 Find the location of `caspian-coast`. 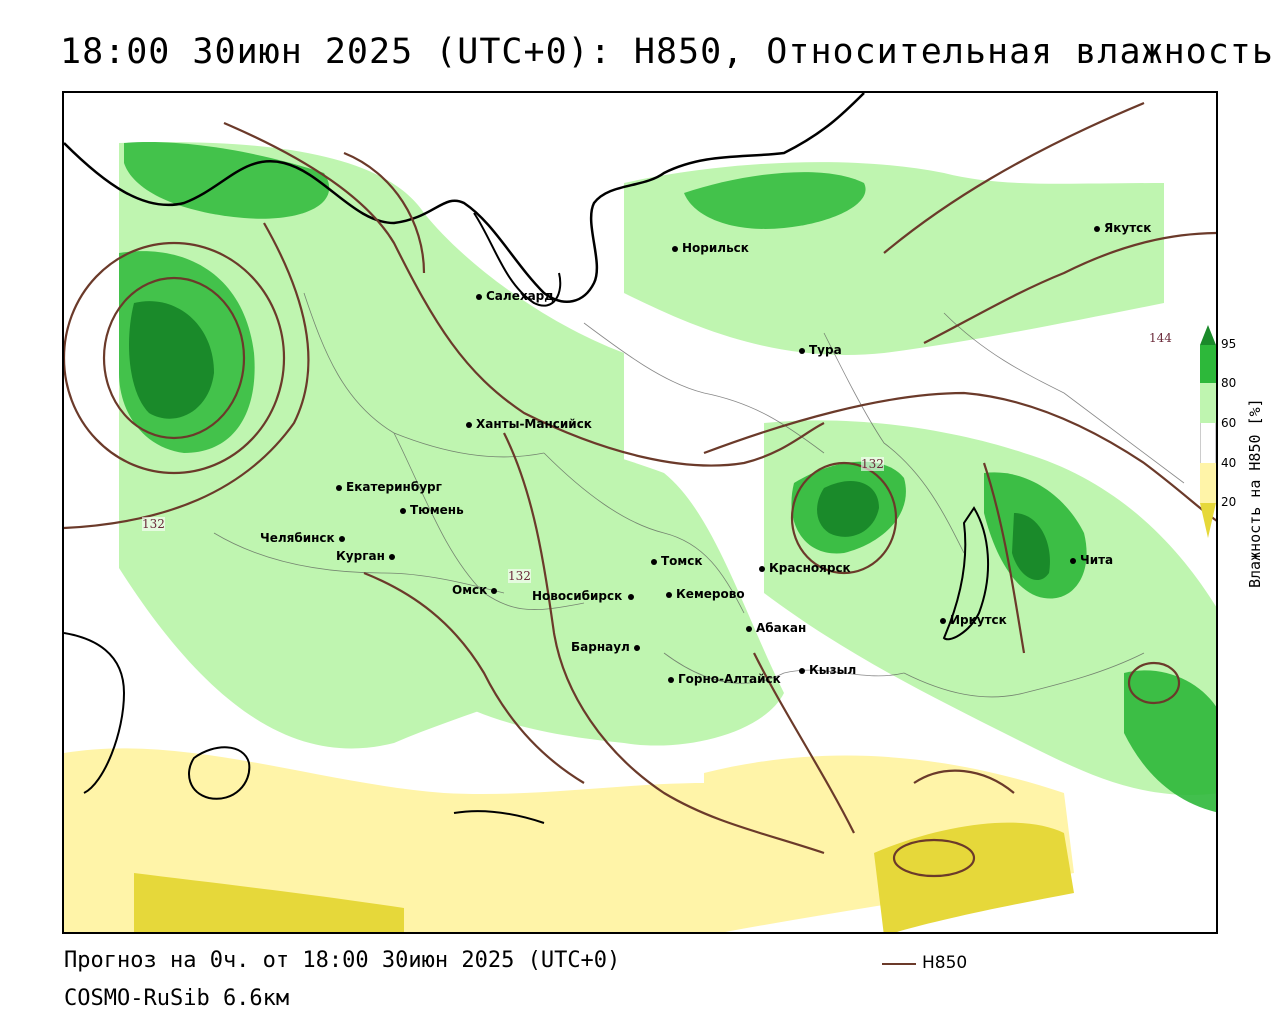

caspian-coast is located at coordinates (95, 713).